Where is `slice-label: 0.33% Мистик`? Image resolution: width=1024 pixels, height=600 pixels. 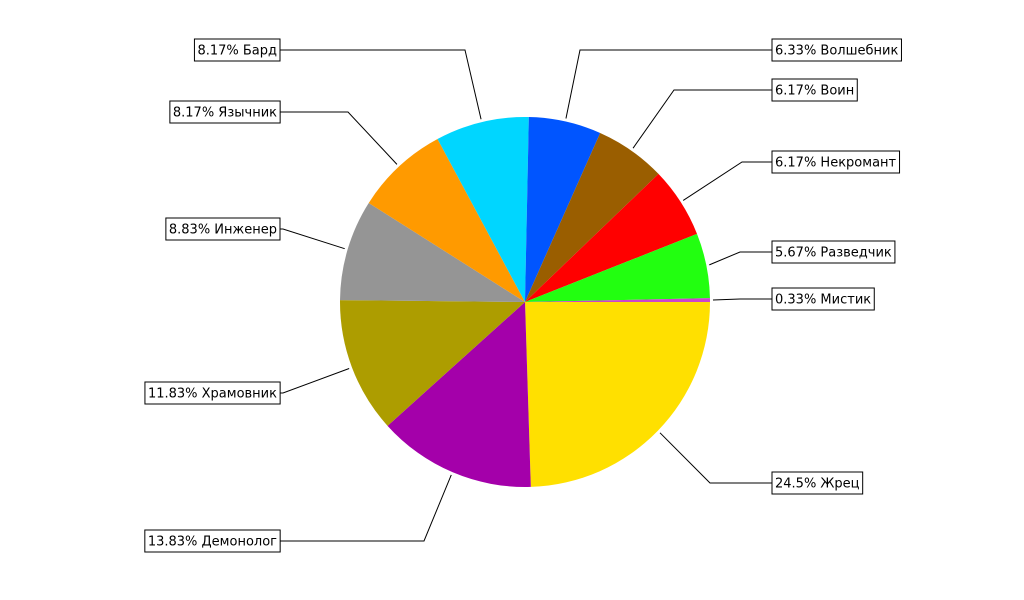 slice-label: 0.33% Мистик is located at coordinates (823, 300).